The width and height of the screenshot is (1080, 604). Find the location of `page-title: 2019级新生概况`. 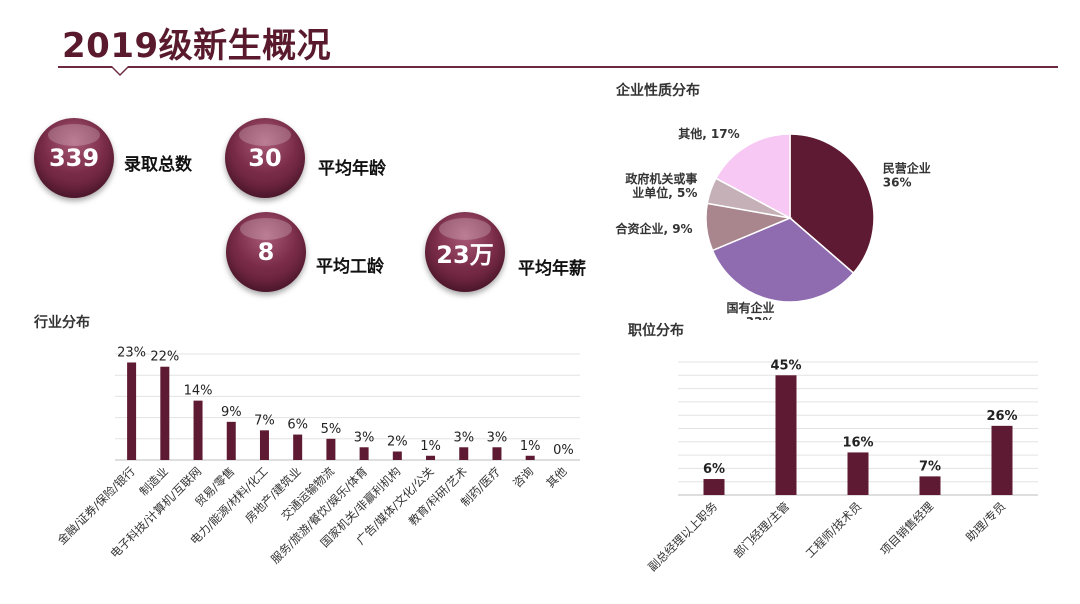

page-title: 2019级新生概况 is located at coordinates (197, 46).